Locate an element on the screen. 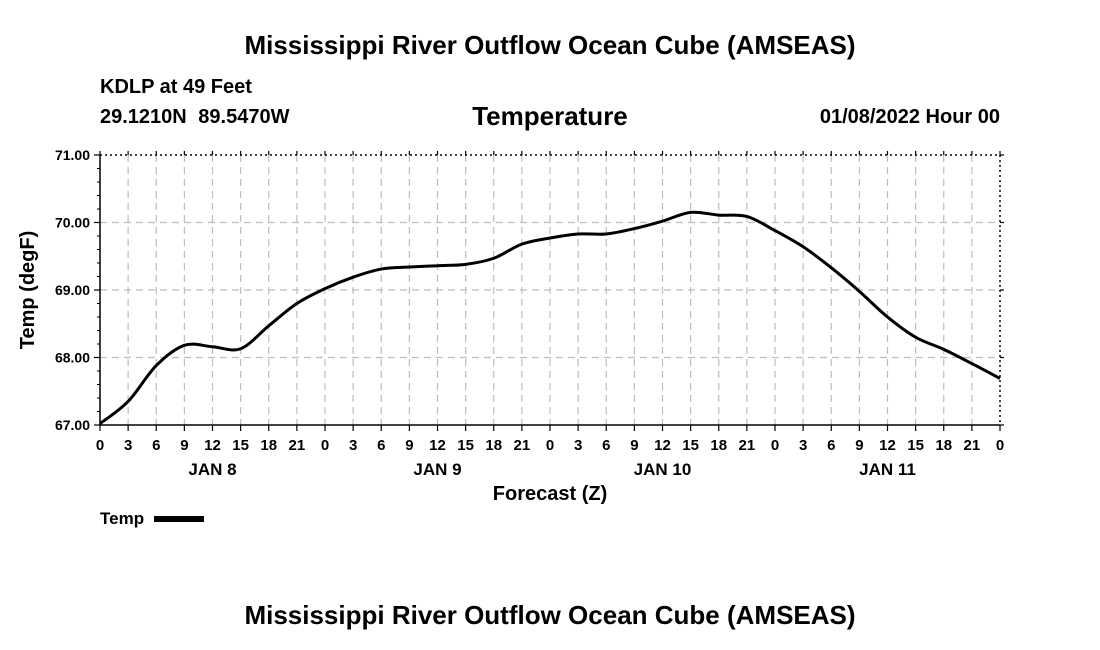  forecast-timestamp: 01/08/2022 Hour 00 is located at coordinates (909, 117).